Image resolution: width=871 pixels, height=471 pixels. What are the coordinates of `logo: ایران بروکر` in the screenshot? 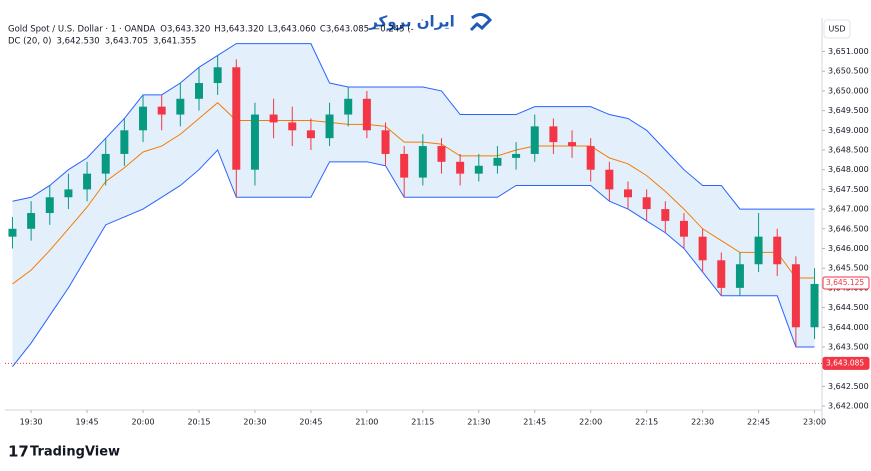 It's located at (430, 22).